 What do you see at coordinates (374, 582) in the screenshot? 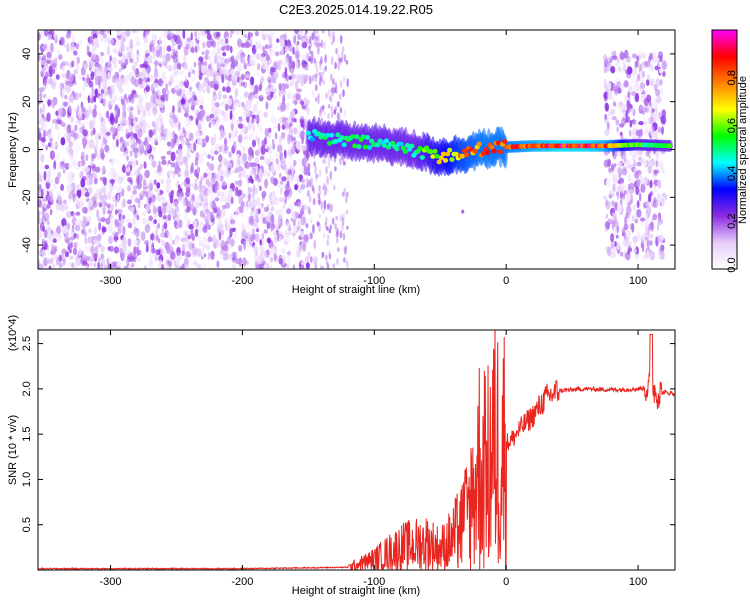
I see `x-tick-label: -100` at bounding box center [374, 582].